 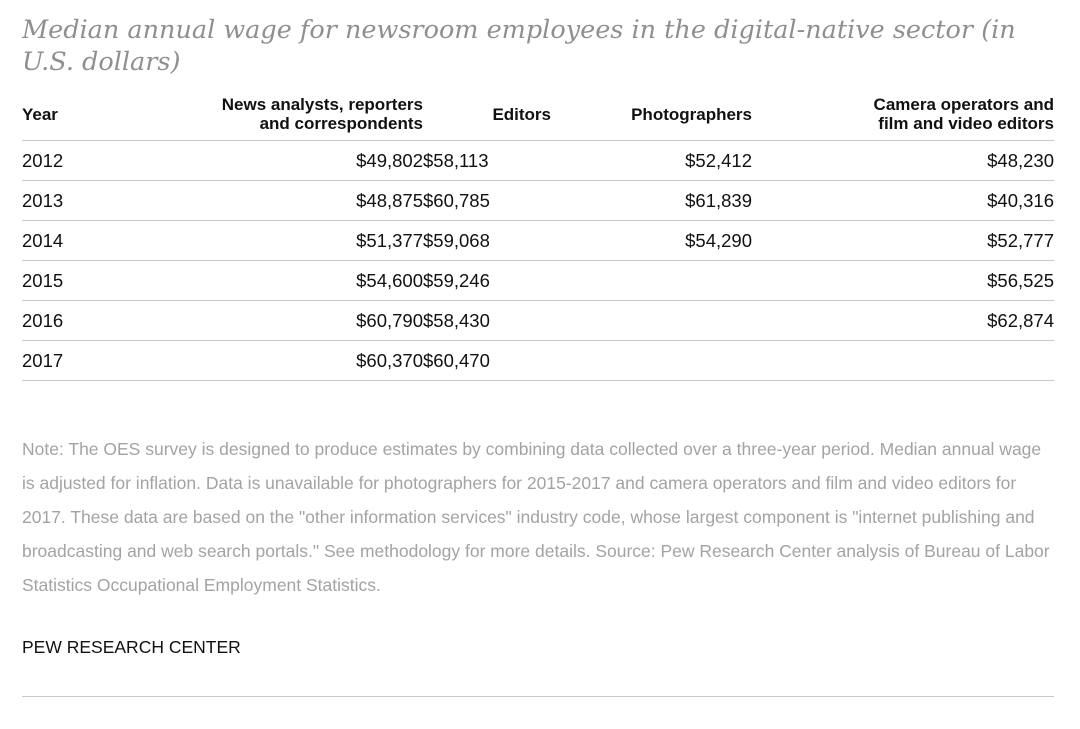 What do you see at coordinates (487, 240) in the screenshot?
I see `cell-editors: $59,068` at bounding box center [487, 240].